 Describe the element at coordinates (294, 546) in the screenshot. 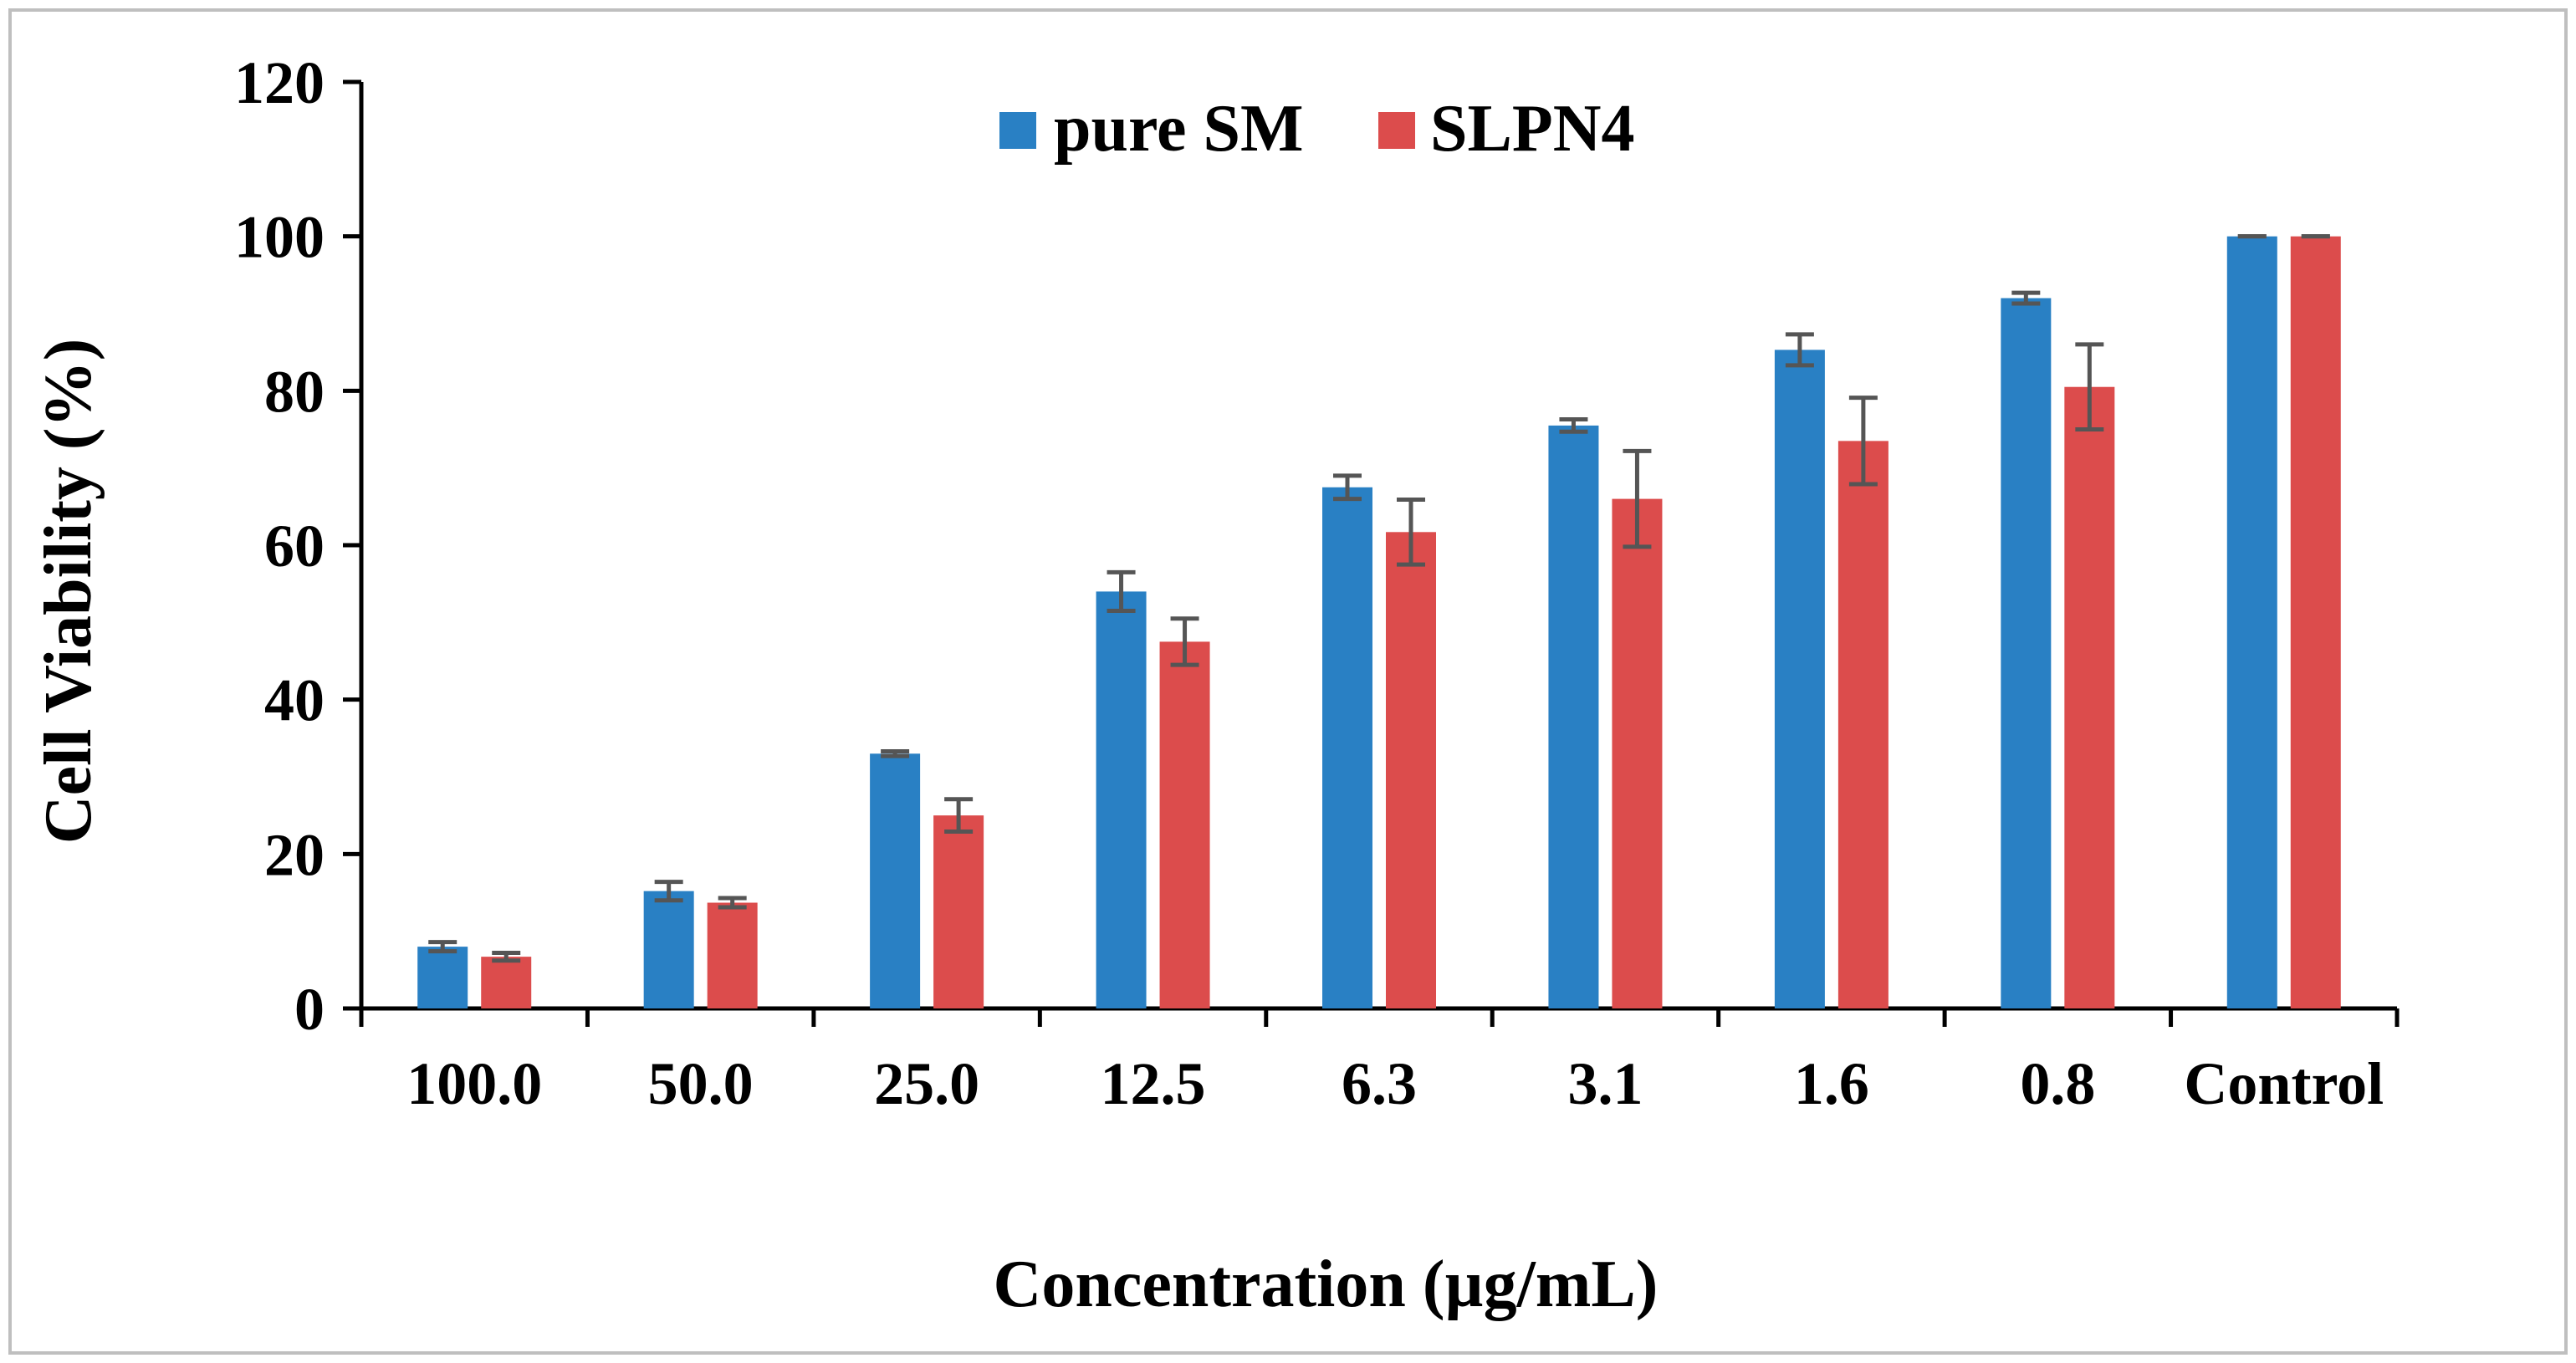

I see `y-tick-label: 60` at that location.